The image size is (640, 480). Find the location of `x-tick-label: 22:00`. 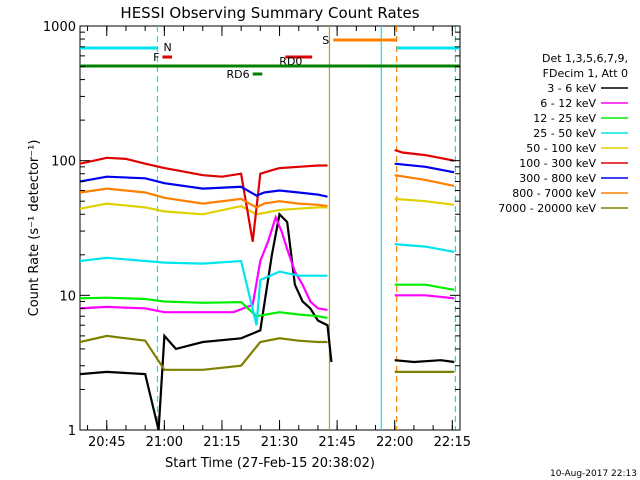

x-tick-label: 22:00 is located at coordinates (394, 442).